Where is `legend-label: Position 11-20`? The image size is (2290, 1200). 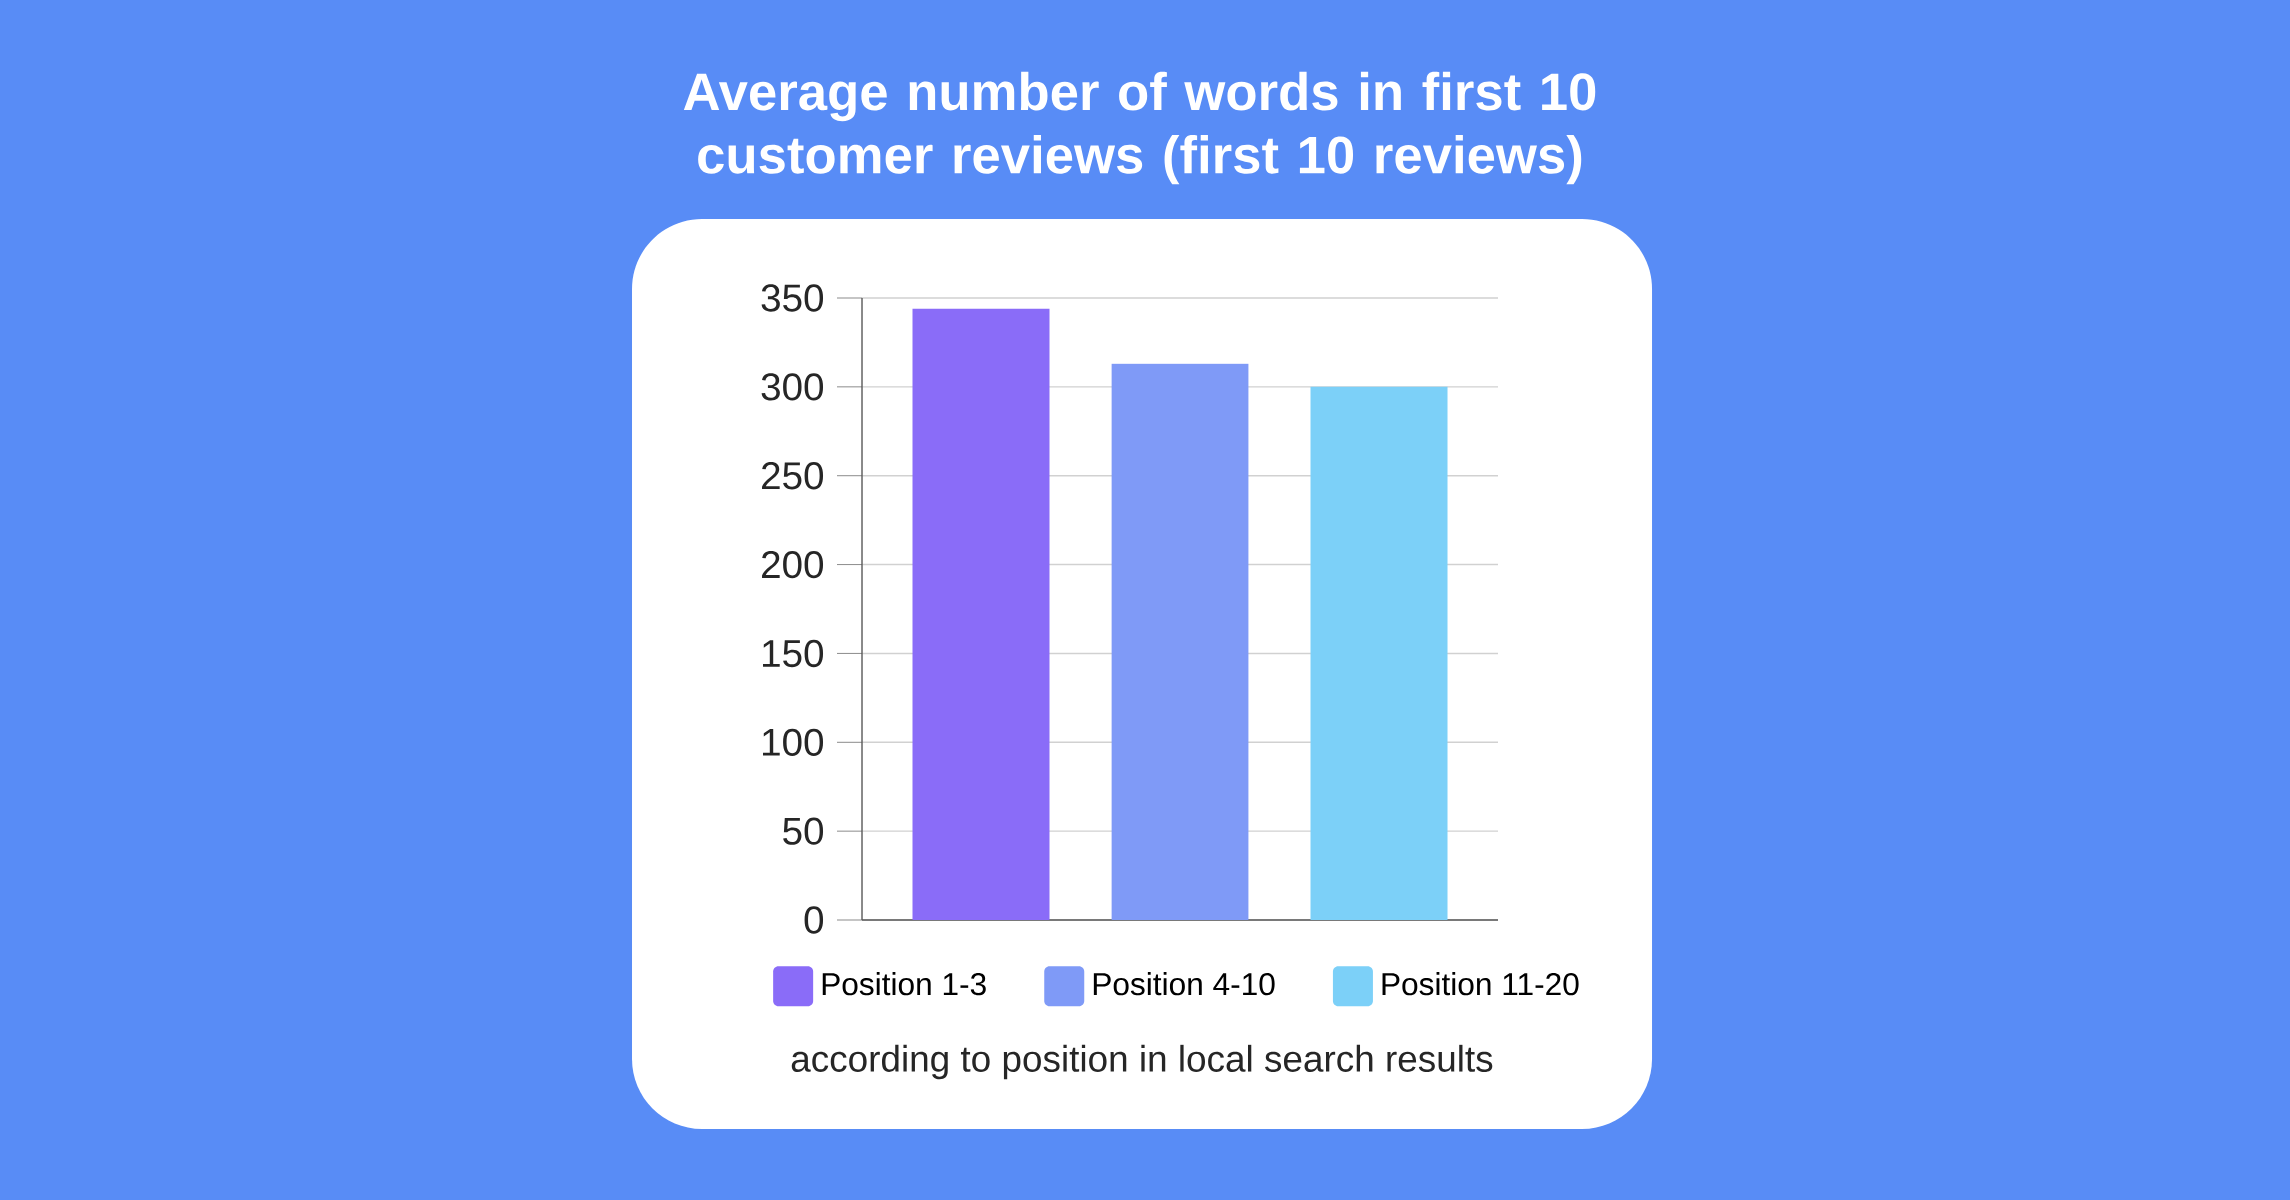 legend-label: Position 11-20 is located at coordinates (1480, 984).